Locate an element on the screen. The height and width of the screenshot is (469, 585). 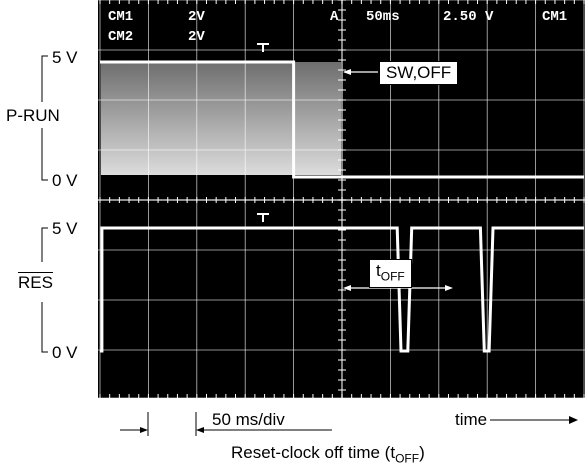
p-run-bracket is located at coordinates (44, 118).